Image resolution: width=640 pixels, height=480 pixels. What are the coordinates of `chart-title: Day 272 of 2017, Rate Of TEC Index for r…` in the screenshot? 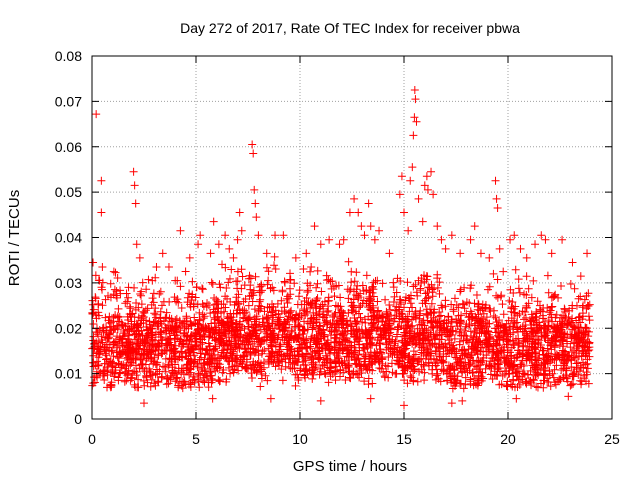 It's located at (350, 28).